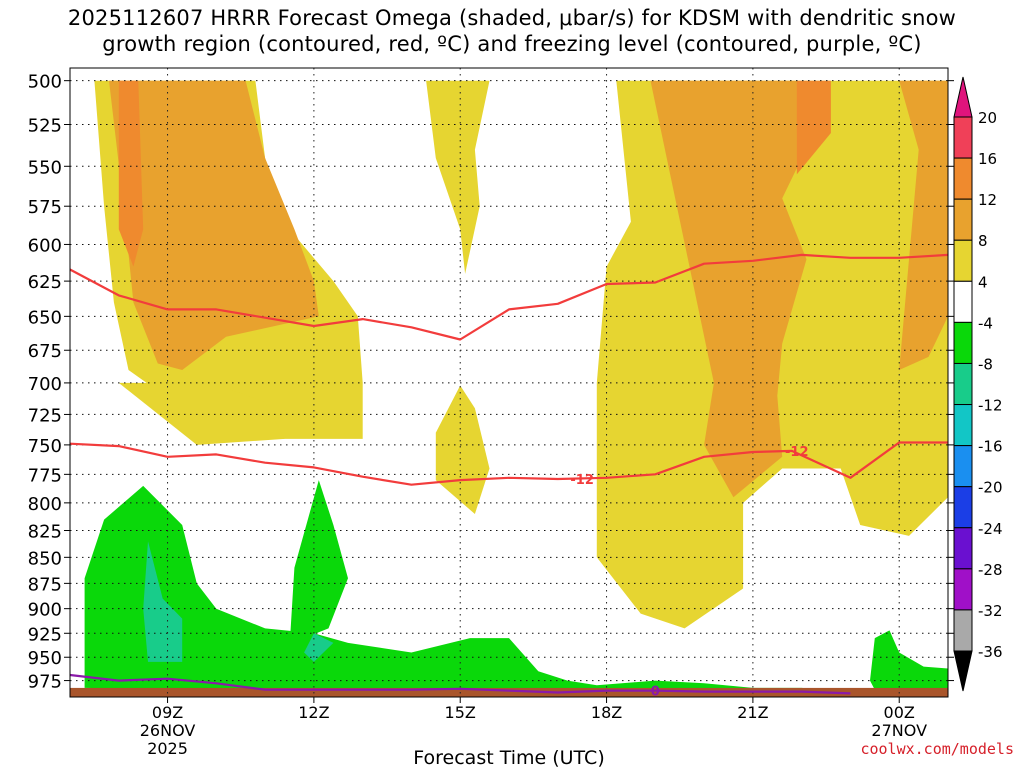 Image resolution: width=1024 pixels, height=768 pixels. What do you see at coordinates (45, 504) in the screenshot?
I see `y-tick-label: 800` at bounding box center [45, 504].